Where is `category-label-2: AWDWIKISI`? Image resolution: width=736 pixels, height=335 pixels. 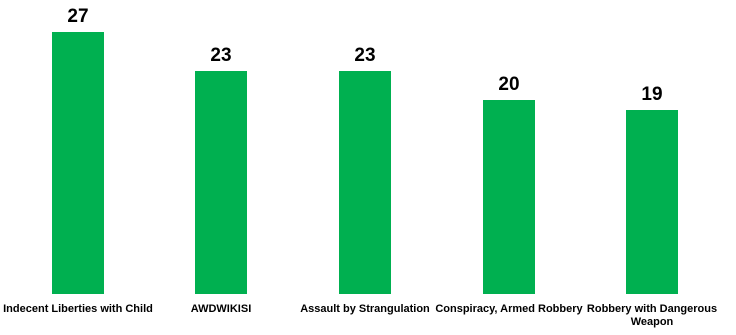
category-label-2: AWDWIKISI is located at coordinates (221, 309).